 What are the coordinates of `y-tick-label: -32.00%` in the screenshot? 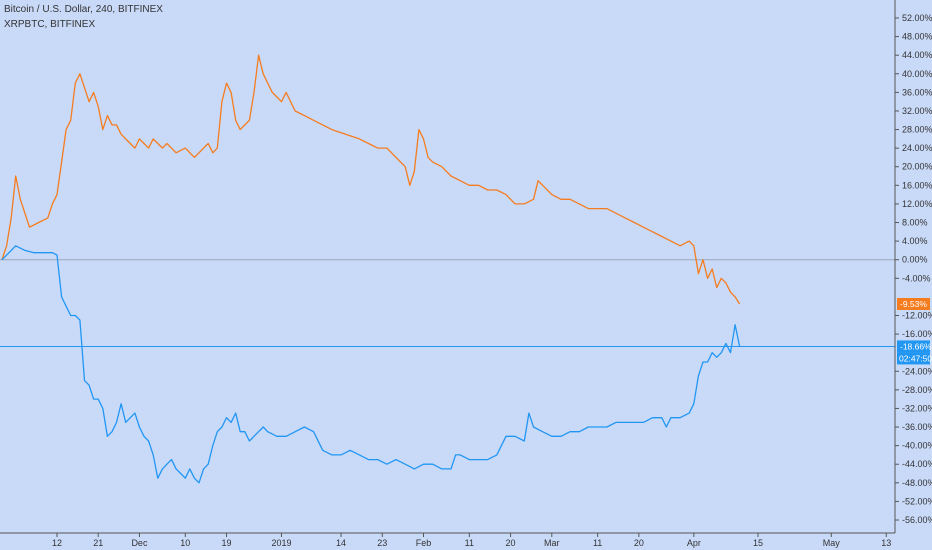 It's located at (917, 408).